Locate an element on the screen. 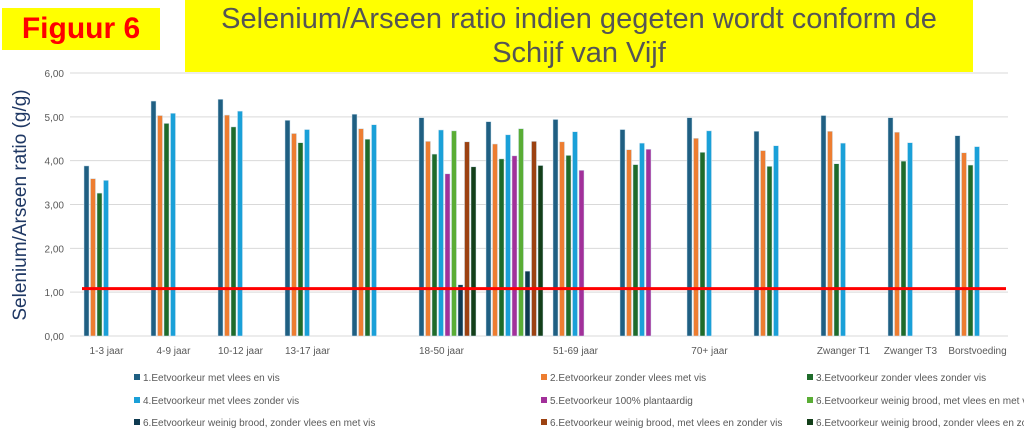 The image size is (1024, 440). y-tick-label: 6,00 is located at coordinates (55, 74).